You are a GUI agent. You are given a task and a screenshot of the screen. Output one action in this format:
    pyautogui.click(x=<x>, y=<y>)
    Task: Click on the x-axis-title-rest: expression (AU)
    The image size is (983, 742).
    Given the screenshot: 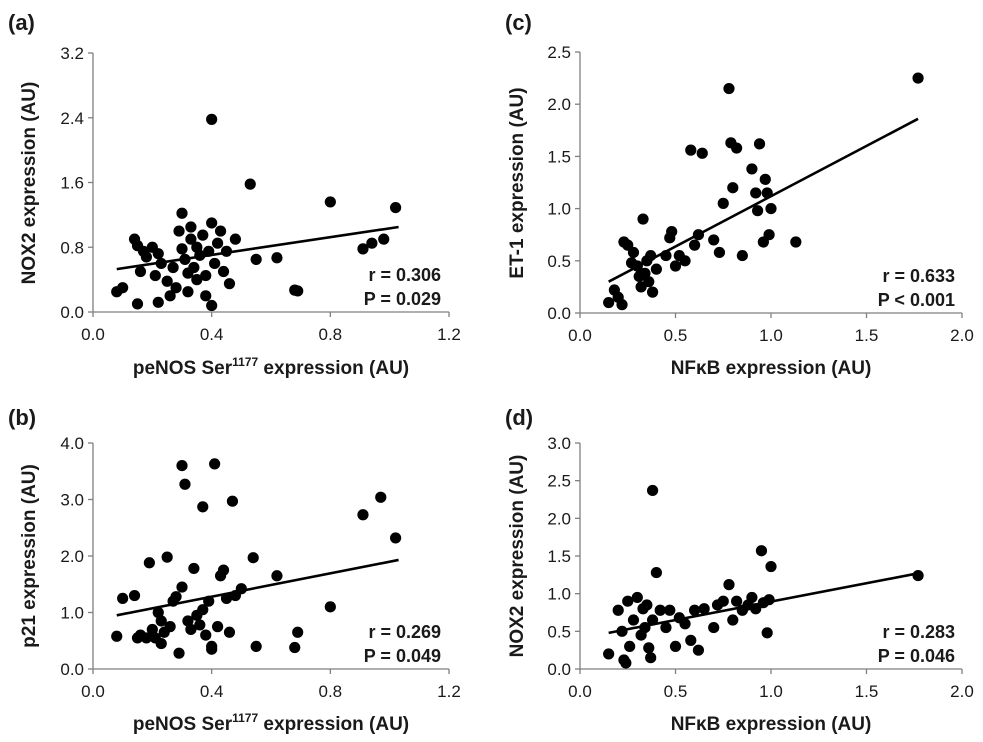 What is the action you would take?
    pyautogui.click(x=333, y=368)
    